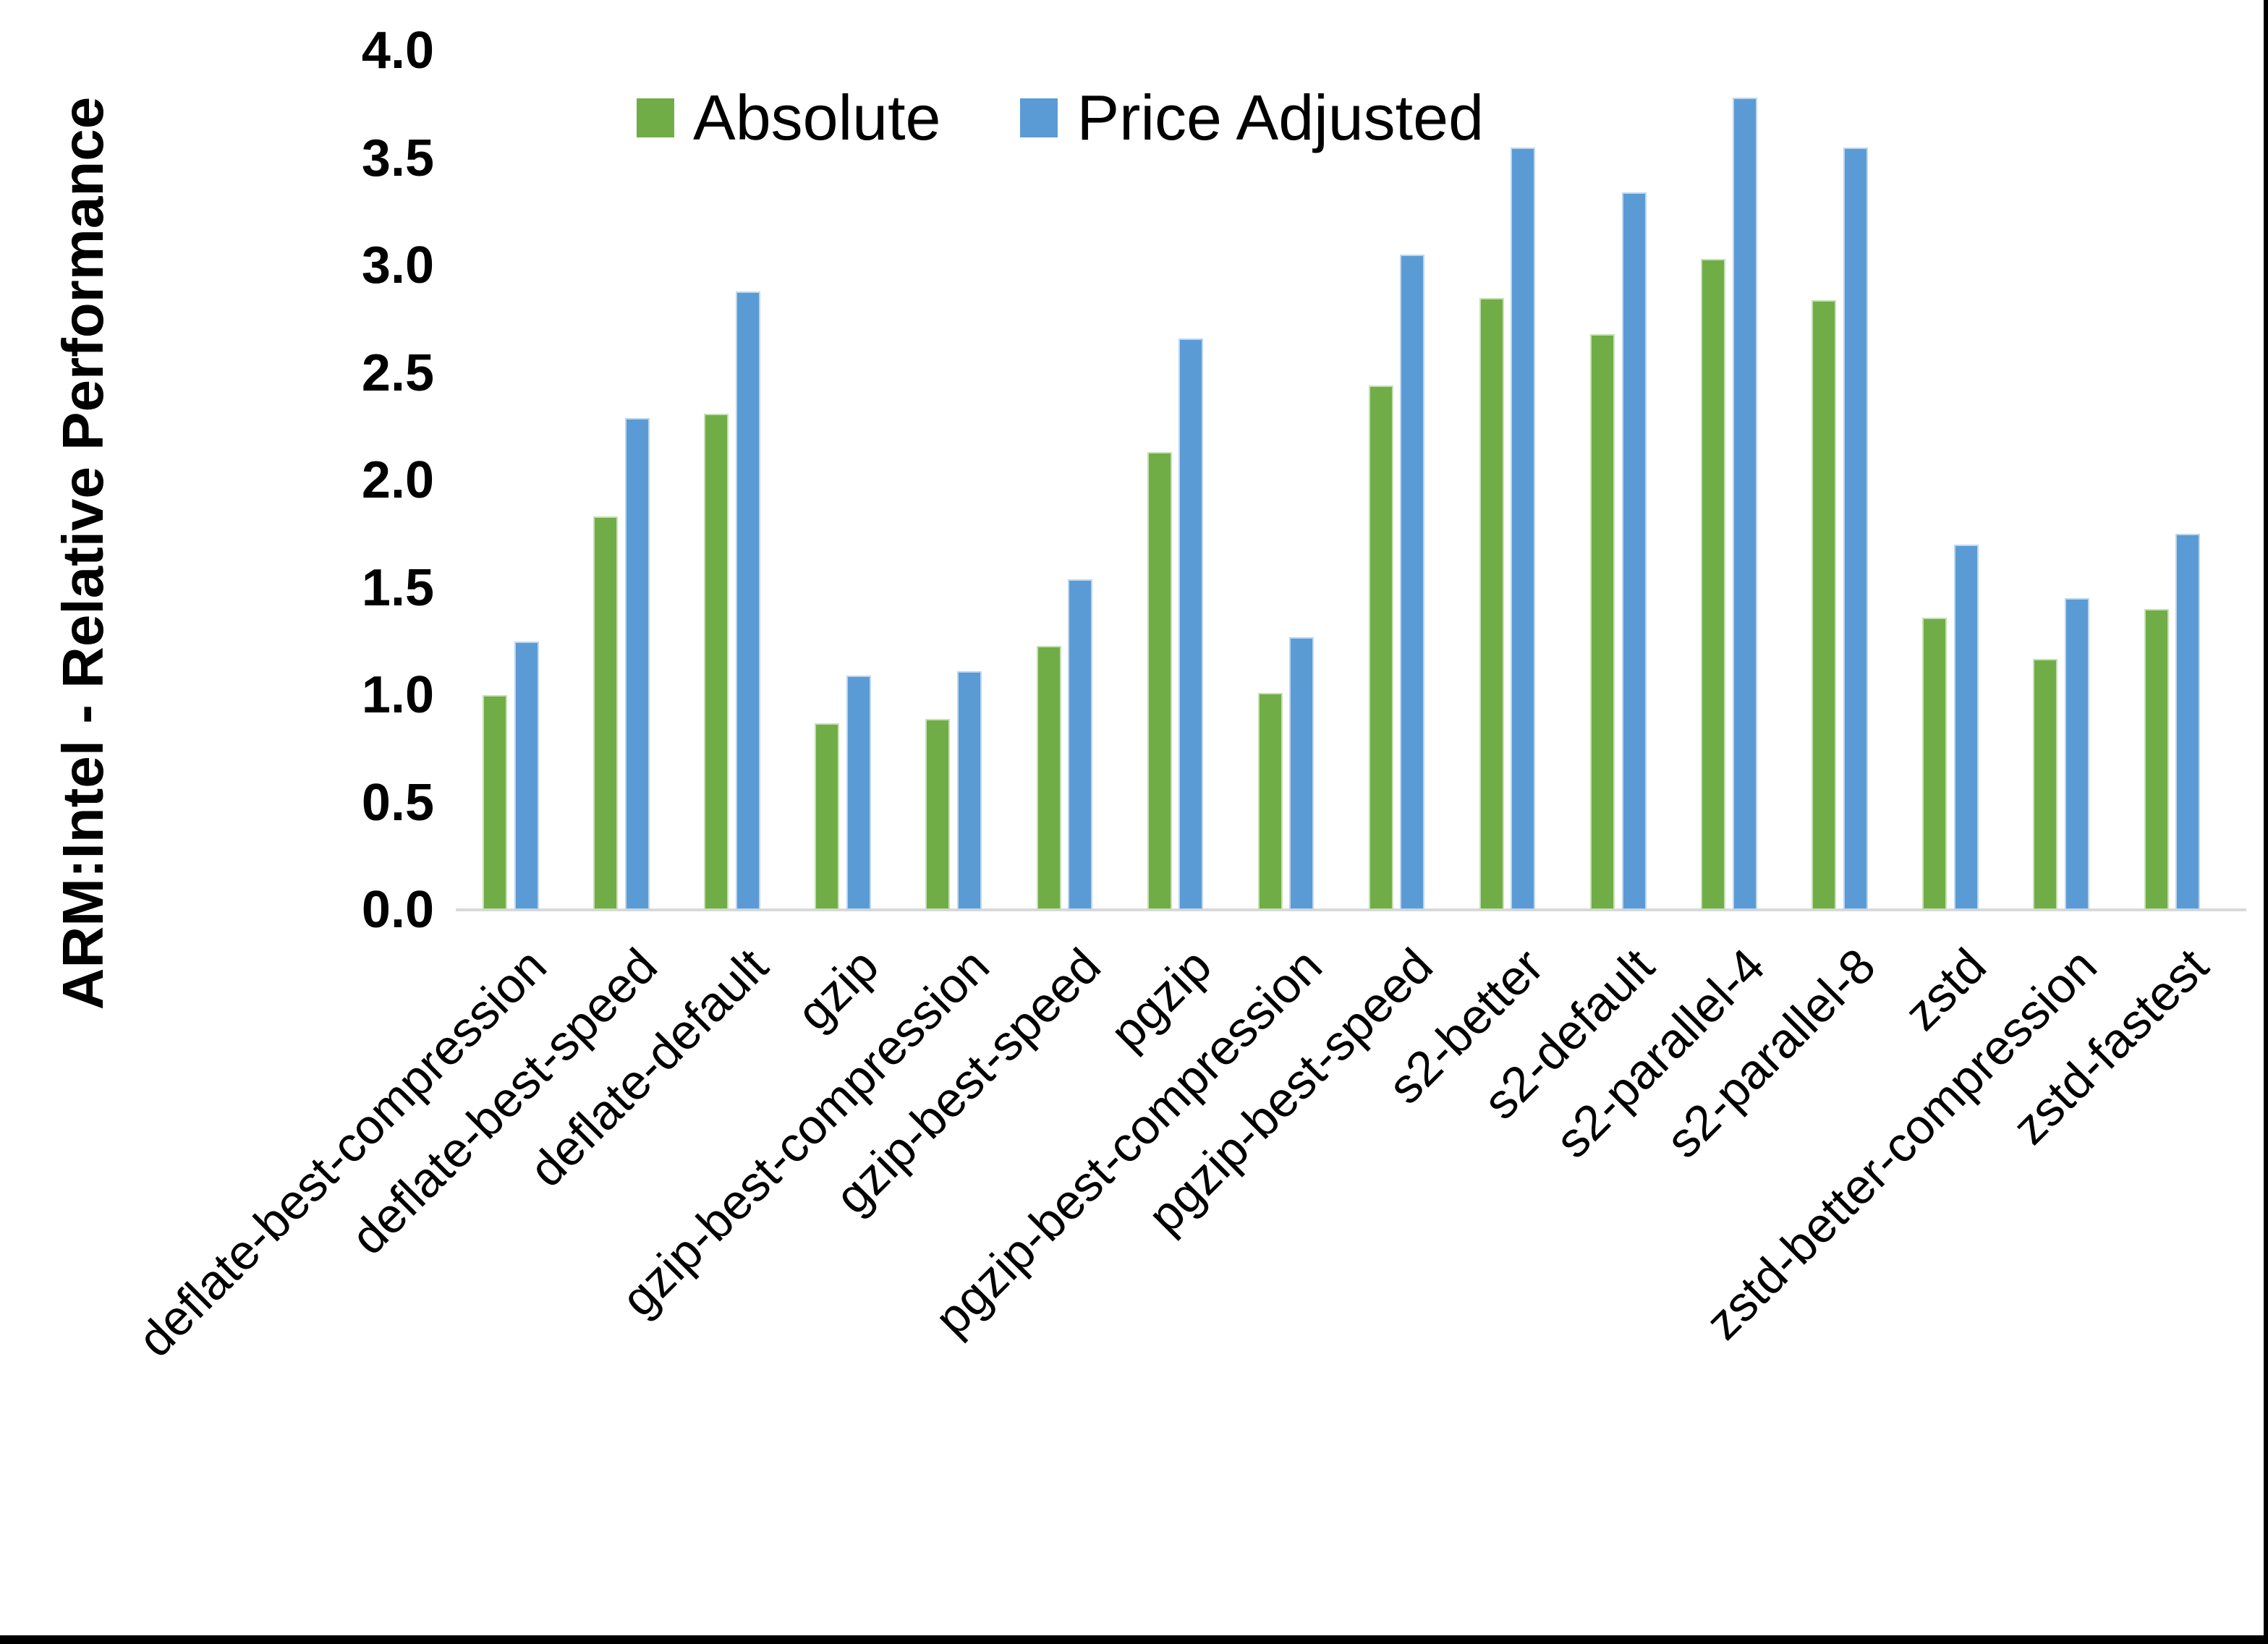 This screenshot has width=2268, height=1644. Describe the element at coordinates (397, 480) in the screenshot. I see `y-tick-label-2.0: 2.0` at that location.